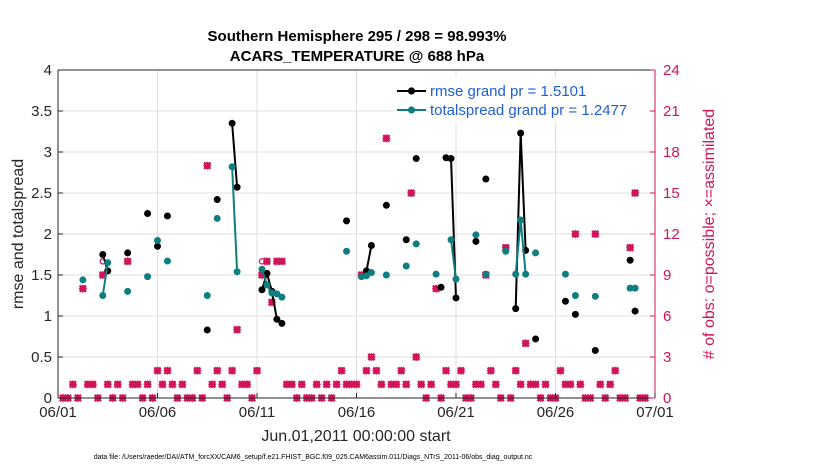  Describe the element at coordinates (357, 412) in the screenshot. I see `x-tick-label: 06/16` at that location.